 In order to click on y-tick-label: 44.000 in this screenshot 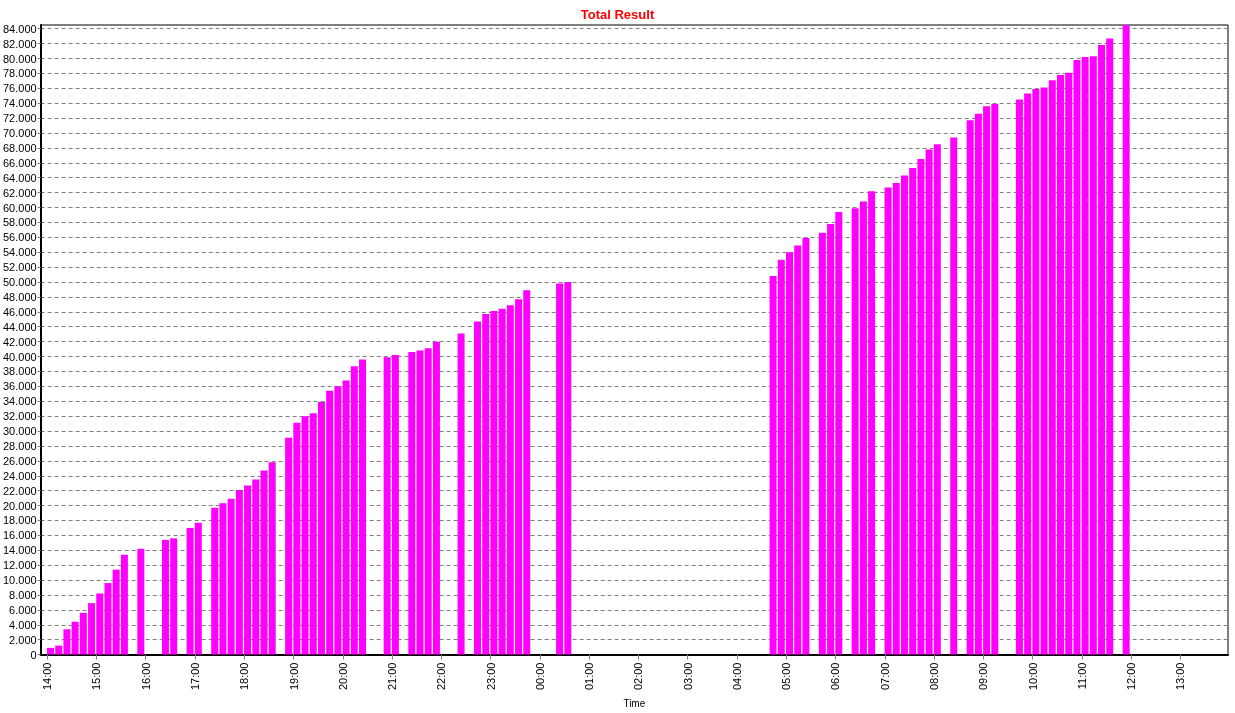, I will do `click(19, 326)`.